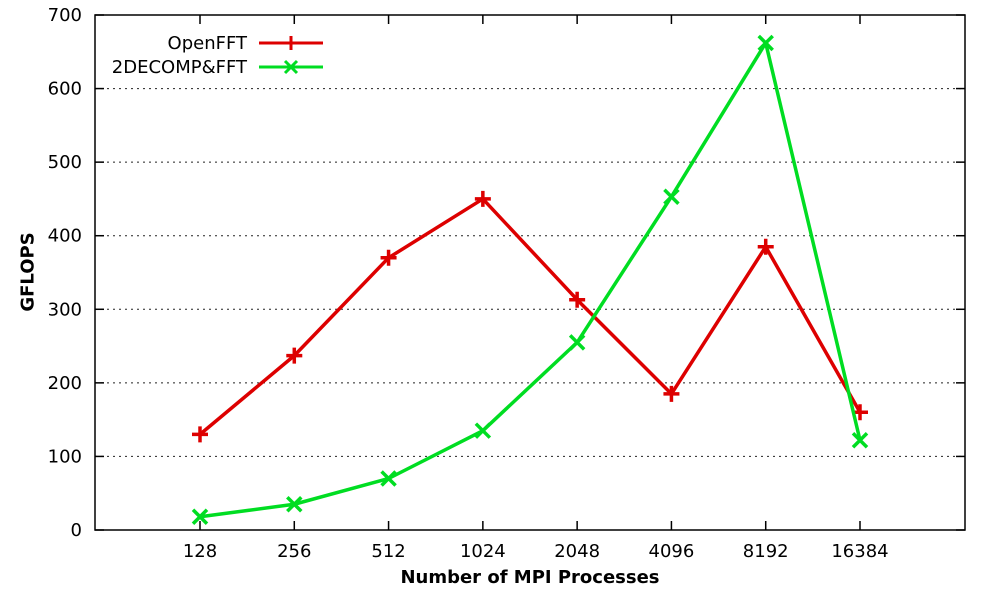 The image size is (1000, 600). What do you see at coordinates (672, 551) in the screenshot?
I see `x-tick-label: 4096` at bounding box center [672, 551].